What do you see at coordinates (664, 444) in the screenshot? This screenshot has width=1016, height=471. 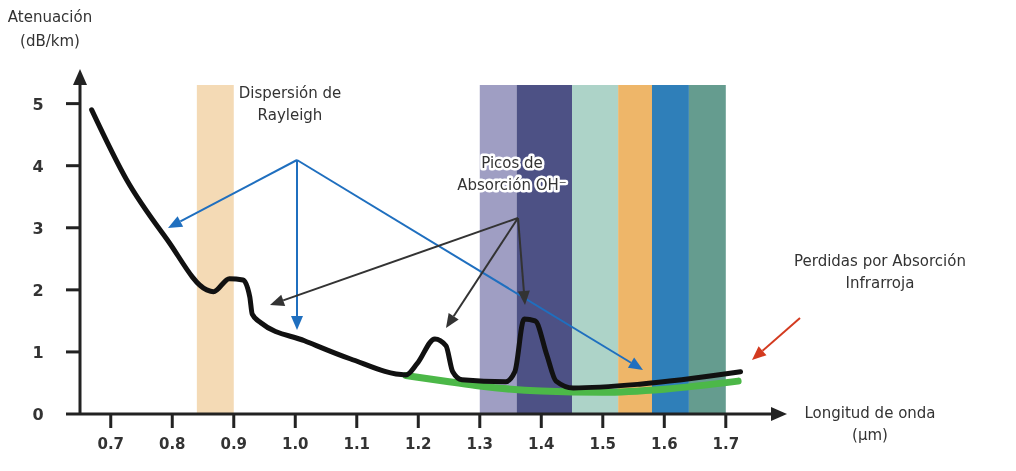 I see `x-tick-label: 1.6` at bounding box center [664, 444].